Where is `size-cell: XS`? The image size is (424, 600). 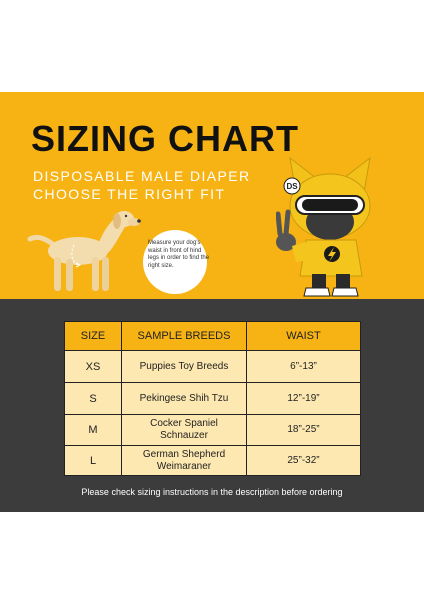 size-cell: XS is located at coordinates (93, 366).